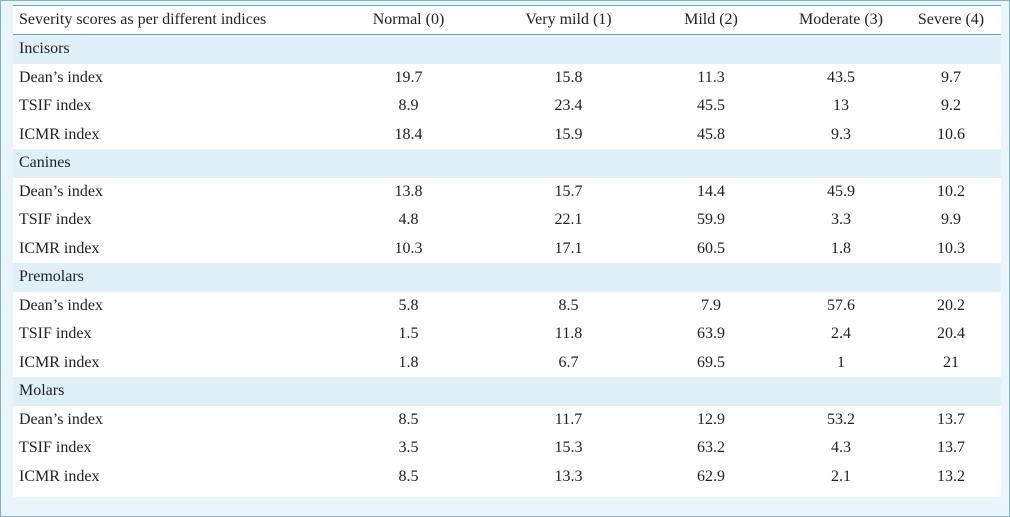 This screenshot has width=1010, height=517. I want to click on header-cell-moderate: Moderate (3), so click(841, 20).